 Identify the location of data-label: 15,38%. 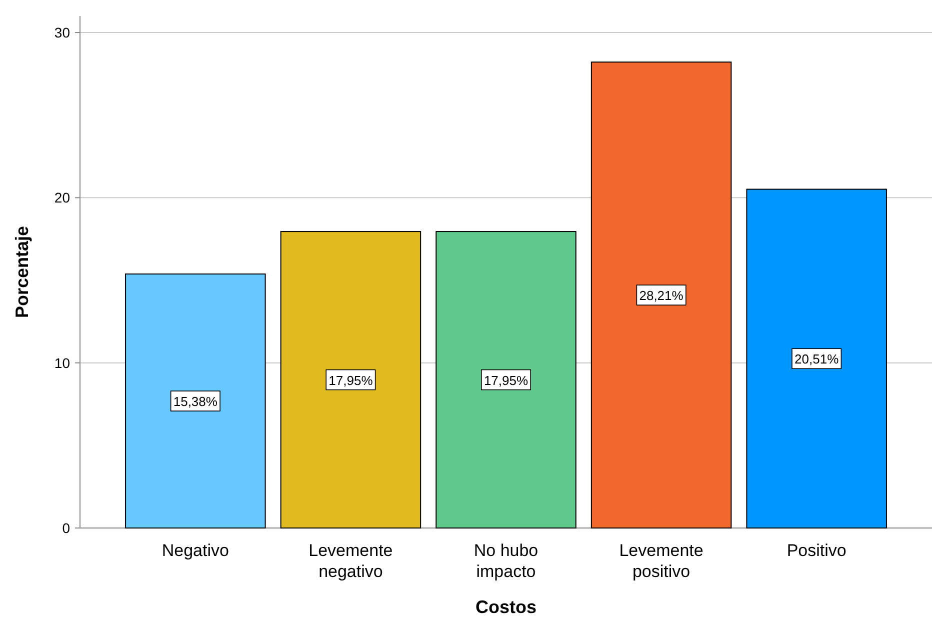
(195, 401).